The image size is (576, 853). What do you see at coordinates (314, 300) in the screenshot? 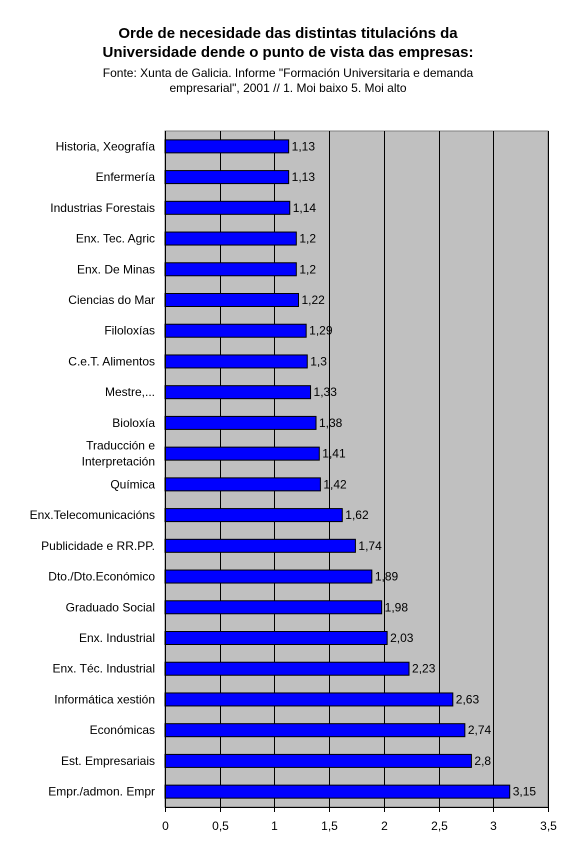
I see `value-label: 1,22` at bounding box center [314, 300].